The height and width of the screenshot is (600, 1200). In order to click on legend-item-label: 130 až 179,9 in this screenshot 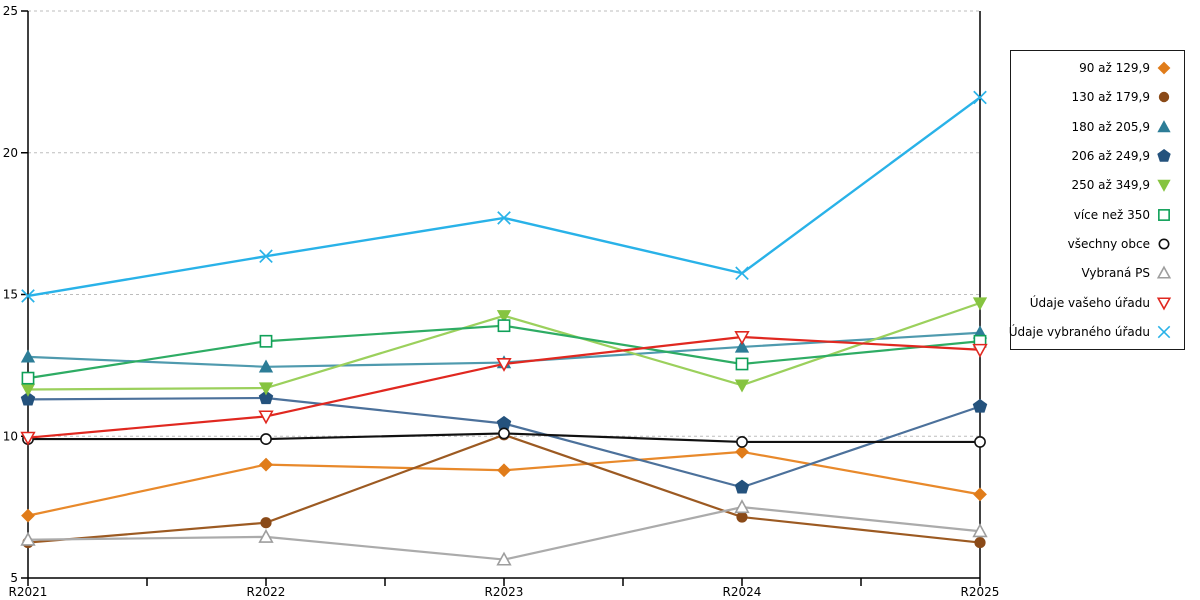, I will do `click(1110, 97)`.